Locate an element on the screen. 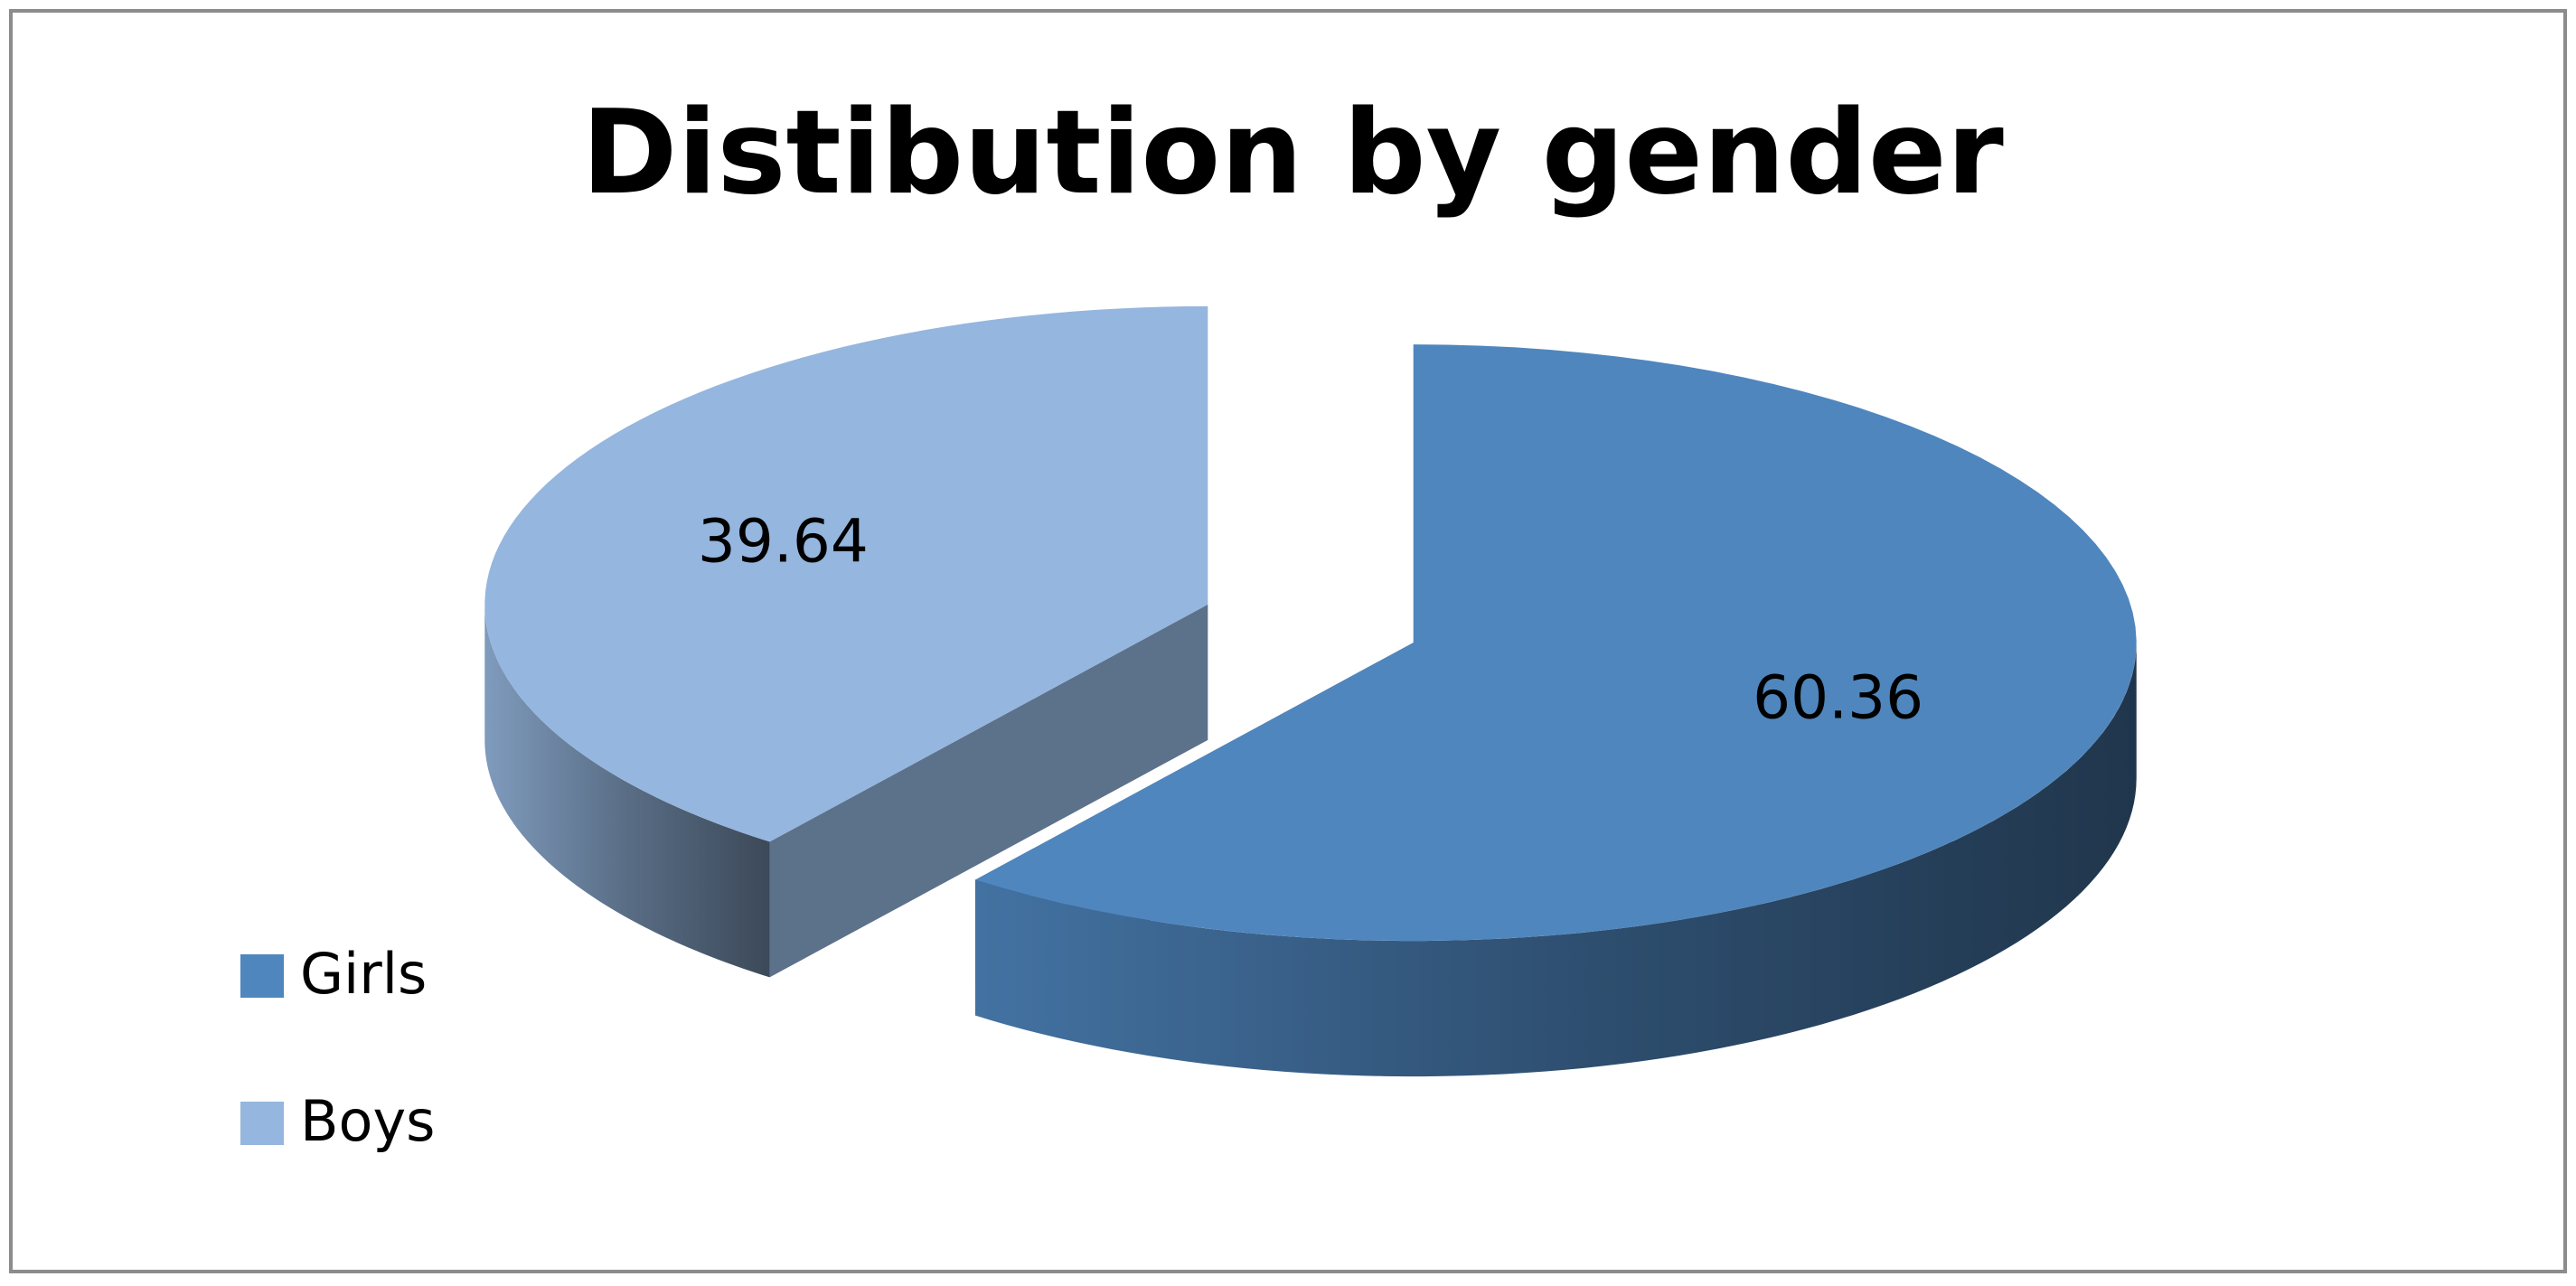 This screenshot has height=1286, width=2576. data-label: 60.36 is located at coordinates (1838, 698).